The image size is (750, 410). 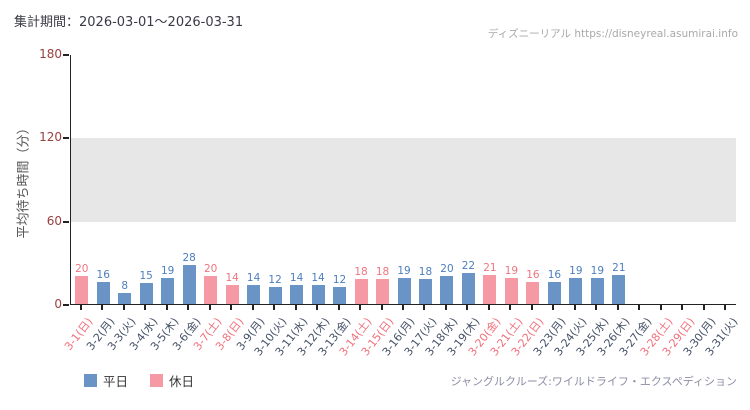 I want to click on bar-3-23(月), so click(x=554, y=292).